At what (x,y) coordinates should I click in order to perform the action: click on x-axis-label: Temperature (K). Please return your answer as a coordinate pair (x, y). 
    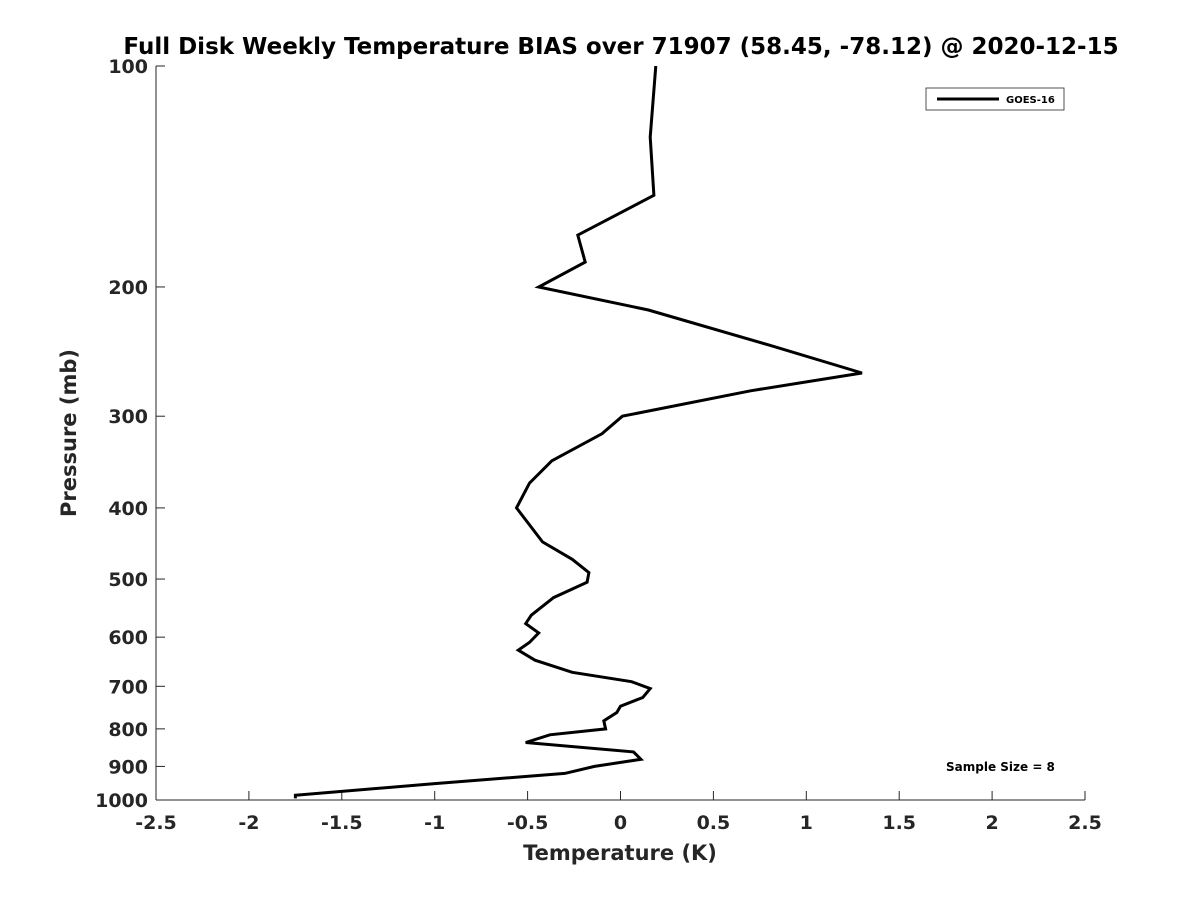
    Looking at the image, I should click on (620, 853).